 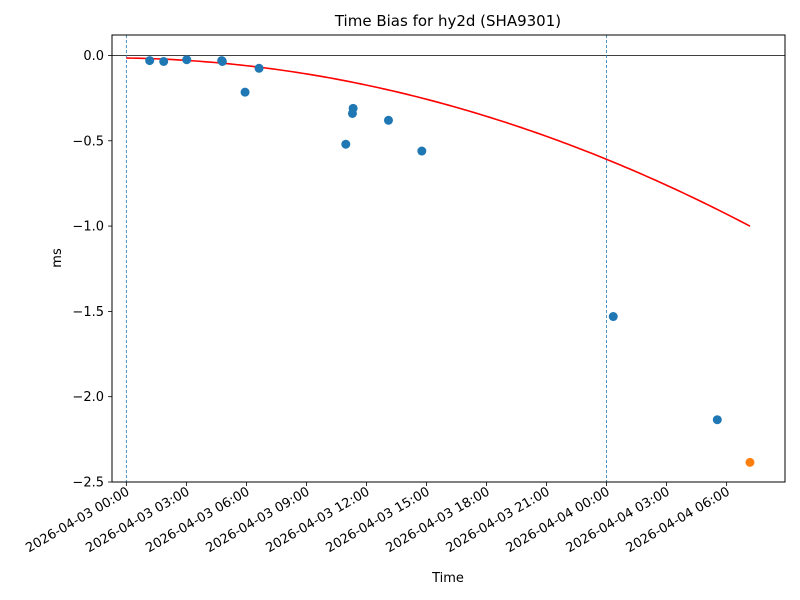 I want to click on y-tick-label: 0.0, so click(x=93, y=56).